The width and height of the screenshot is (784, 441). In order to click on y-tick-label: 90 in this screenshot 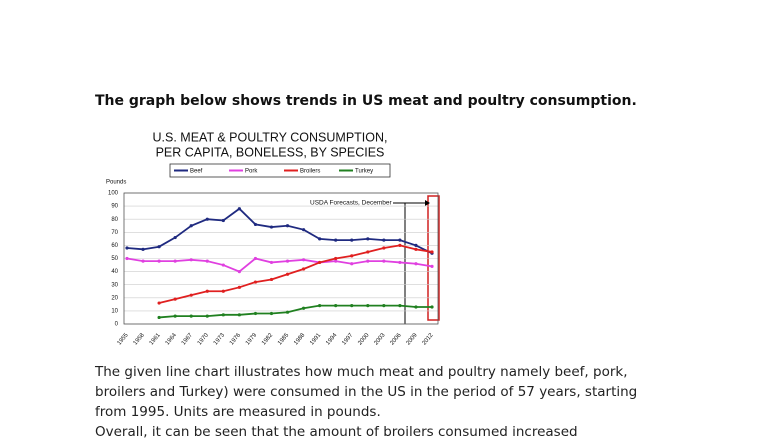, I will do `click(114, 207)`.